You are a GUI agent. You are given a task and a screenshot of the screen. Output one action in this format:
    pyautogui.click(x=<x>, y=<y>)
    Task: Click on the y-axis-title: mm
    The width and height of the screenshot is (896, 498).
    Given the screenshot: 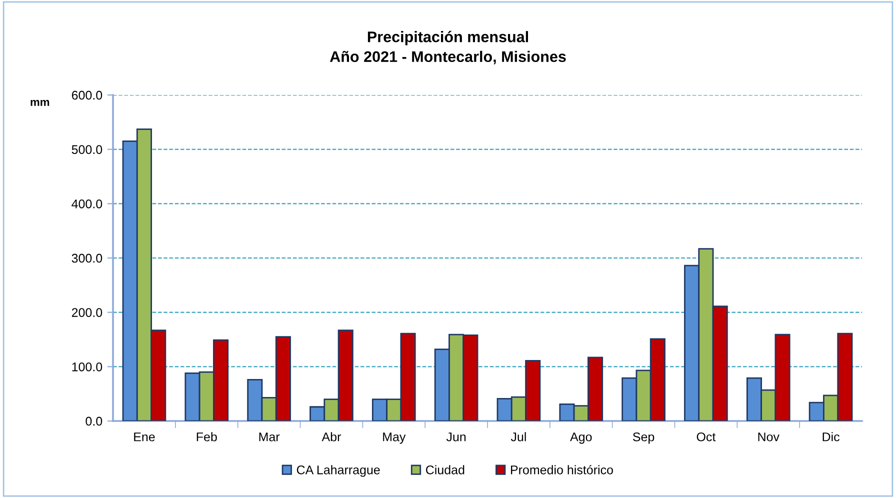 What is the action you would take?
    pyautogui.click(x=40, y=103)
    